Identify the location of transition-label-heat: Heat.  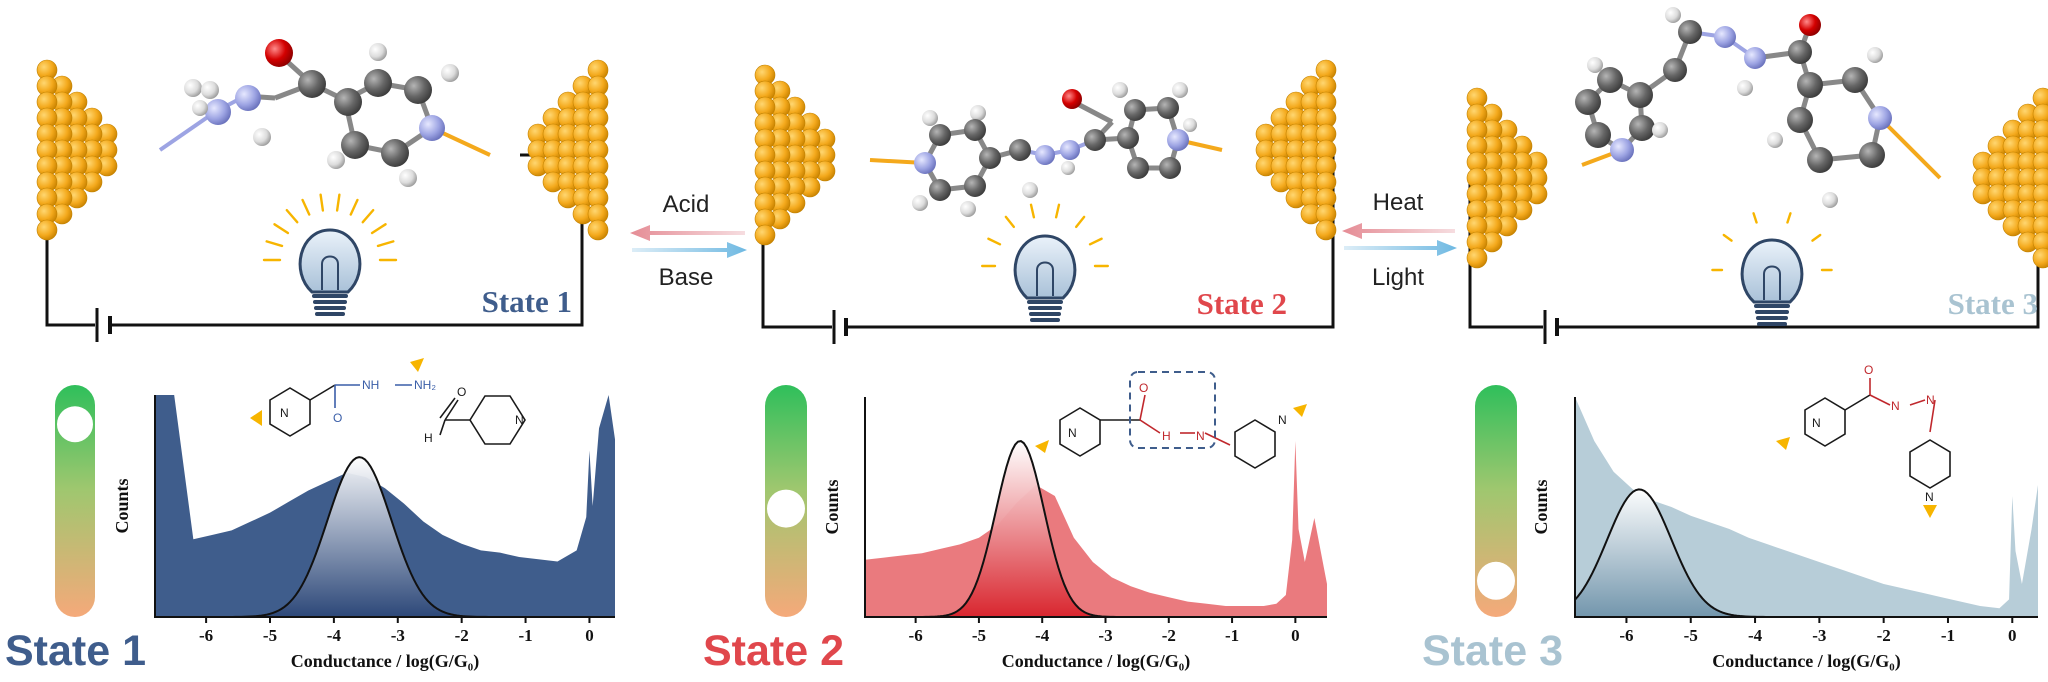
(1398, 202).